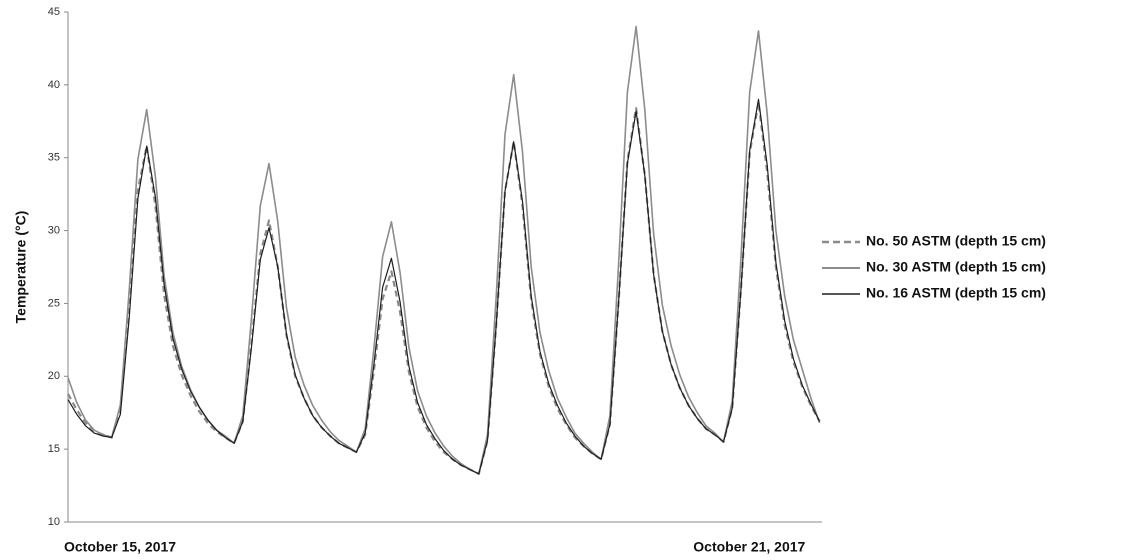 The image size is (1133, 560). I want to click on y-tick-label: 35, so click(54, 158).